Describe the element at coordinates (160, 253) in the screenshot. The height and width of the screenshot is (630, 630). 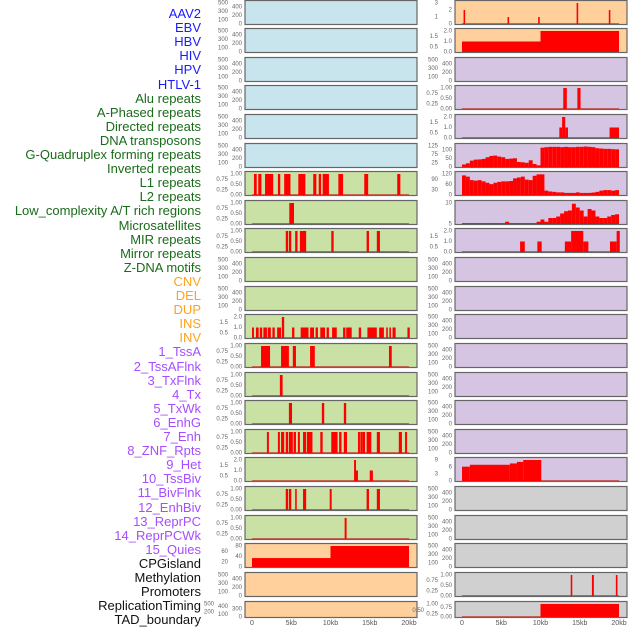
I see `track-label: Mirror repeats` at that location.